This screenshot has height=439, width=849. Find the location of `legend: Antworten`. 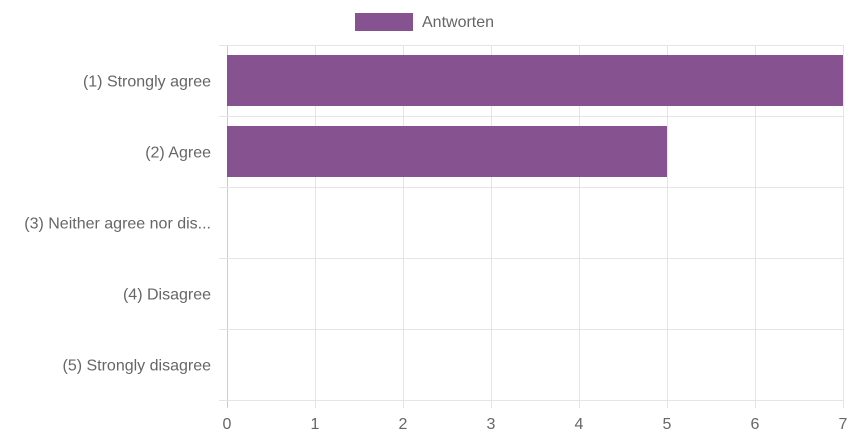

legend: Antworten is located at coordinates (424, 22).